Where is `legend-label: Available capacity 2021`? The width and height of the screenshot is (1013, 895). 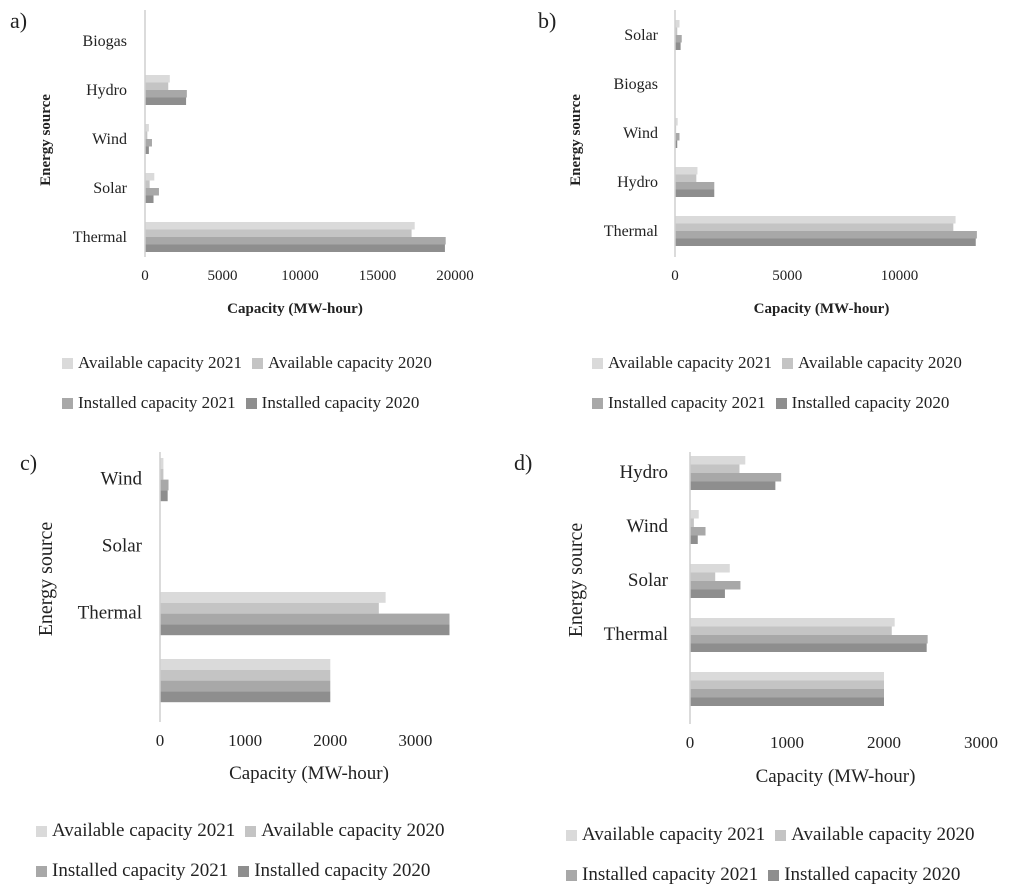 legend-label: Available capacity 2021 is located at coordinates (144, 830).